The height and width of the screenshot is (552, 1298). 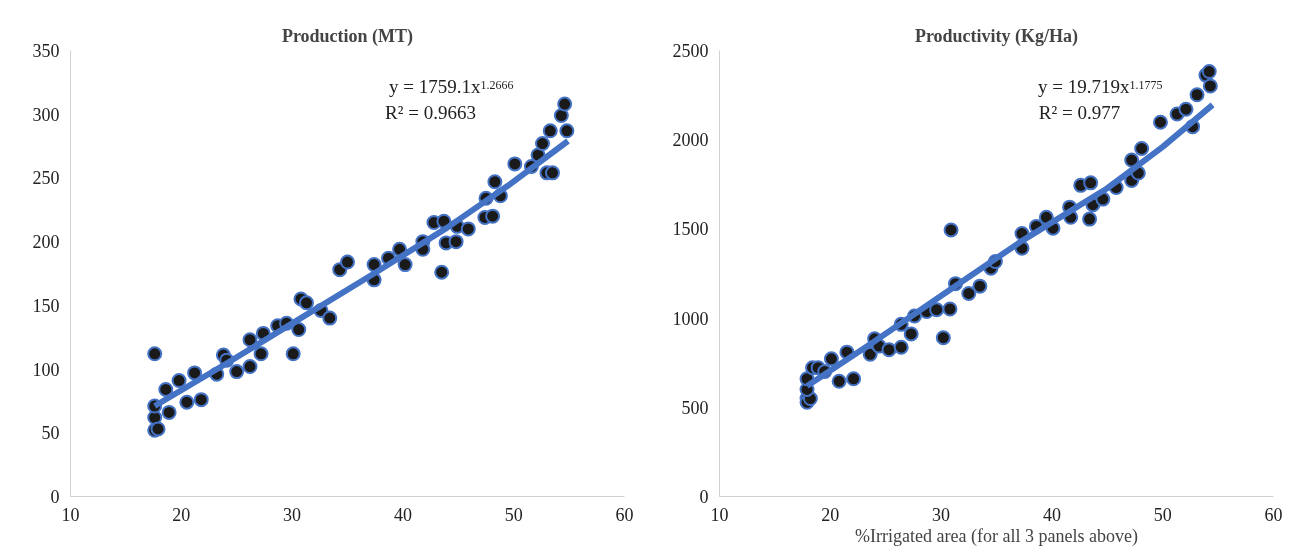 What do you see at coordinates (1079, 112) in the screenshot?
I see `annotation: R² = 0.977` at bounding box center [1079, 112].